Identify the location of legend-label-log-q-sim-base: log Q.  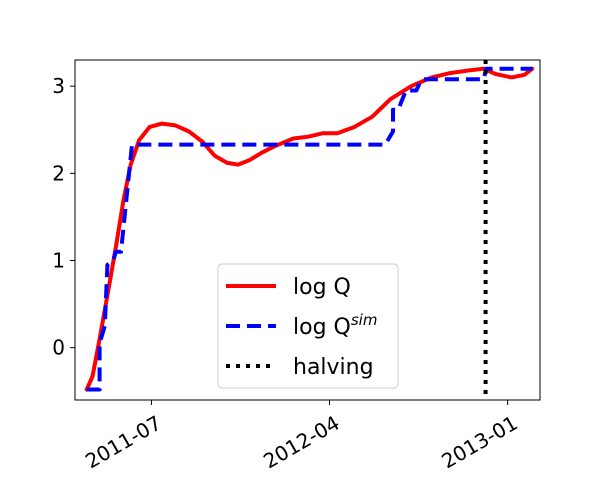
(322, 327).